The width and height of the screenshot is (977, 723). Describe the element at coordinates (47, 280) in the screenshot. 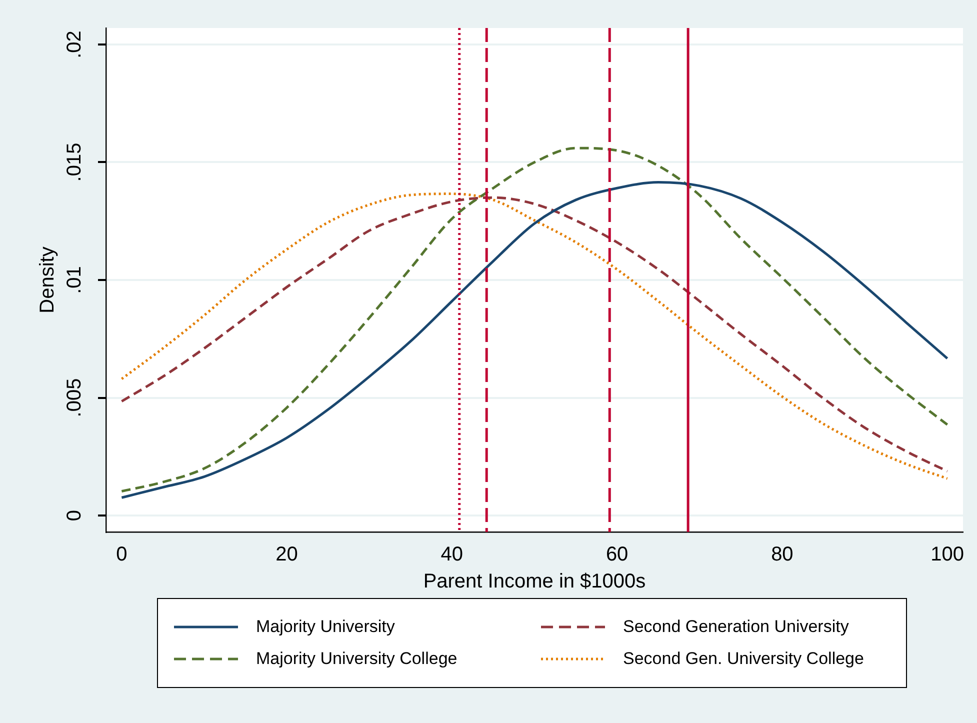

I see `y-axis-title: Density` at that location.